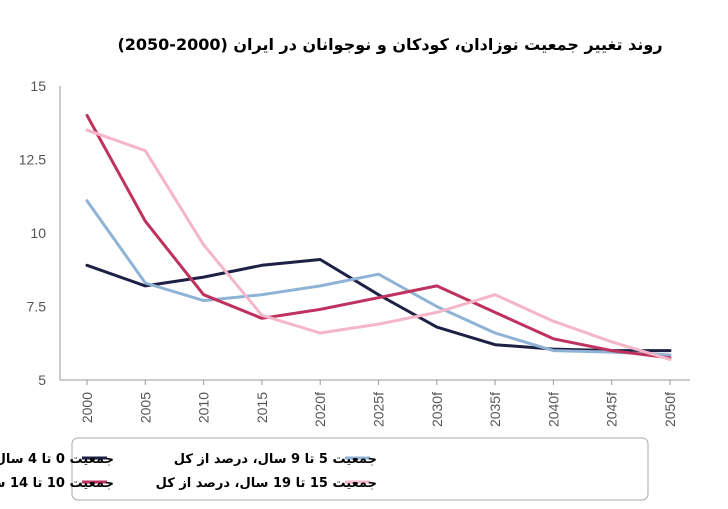  Describe the element at coordinates (204, 407) in the screenshot. I see `x-tick-label: 2010` at that location.